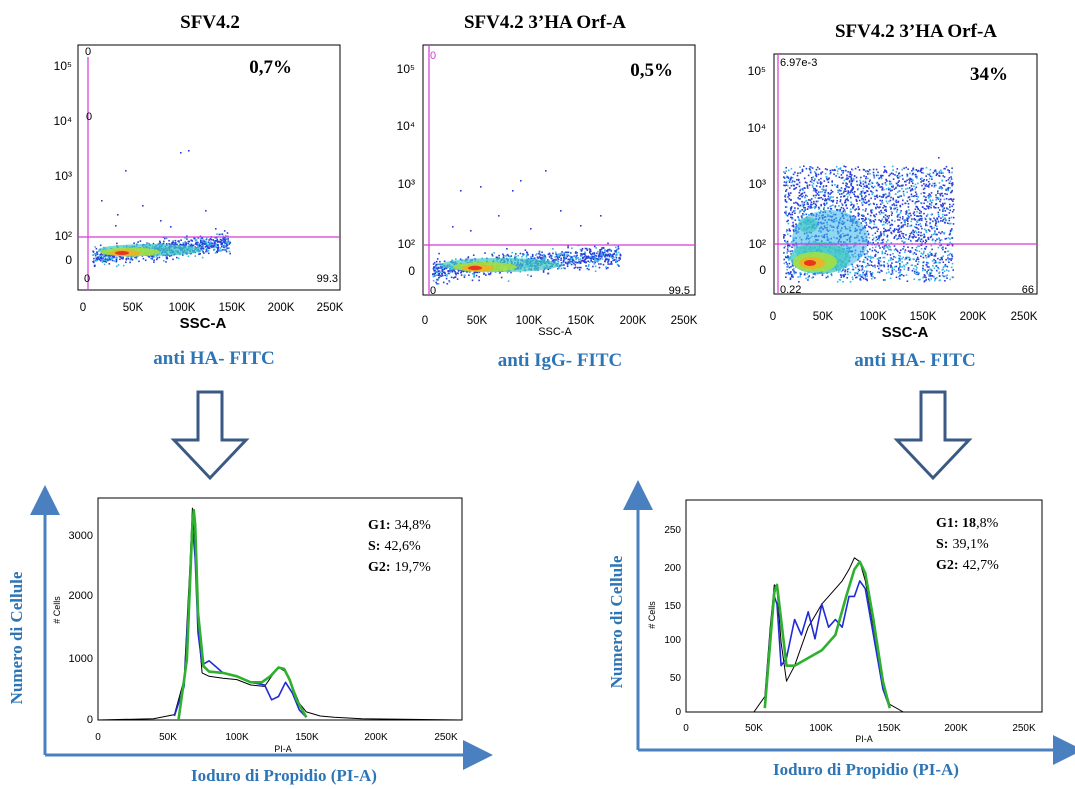  Describe the element at coordinates (237, 737) in the screenshot. I see `x-tick-label: 100K` at that location.